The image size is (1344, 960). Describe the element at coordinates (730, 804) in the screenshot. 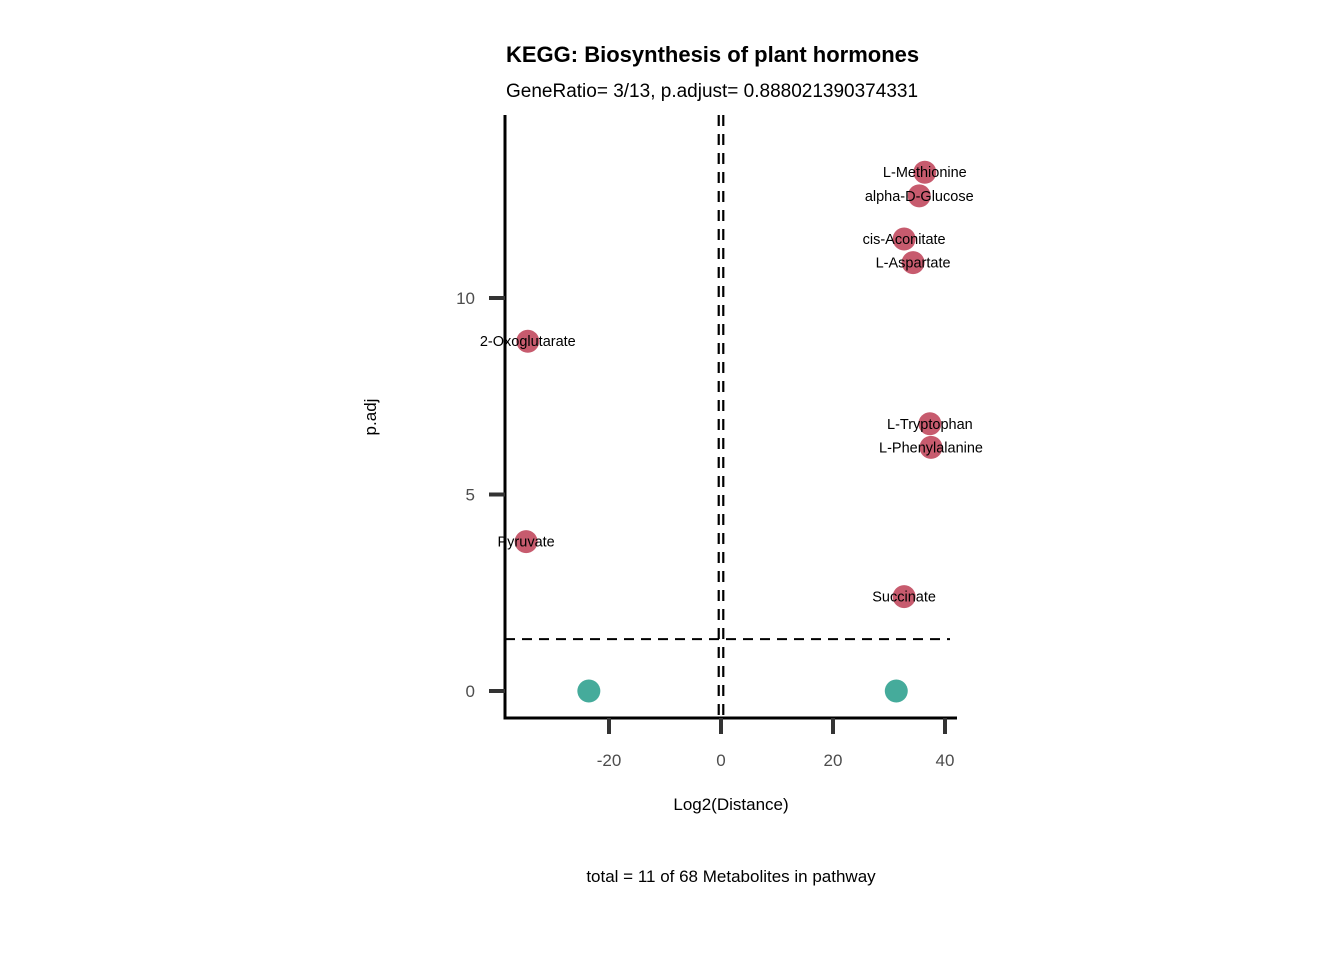

I see `x-axis-label: Log2(Distance)` at that location.